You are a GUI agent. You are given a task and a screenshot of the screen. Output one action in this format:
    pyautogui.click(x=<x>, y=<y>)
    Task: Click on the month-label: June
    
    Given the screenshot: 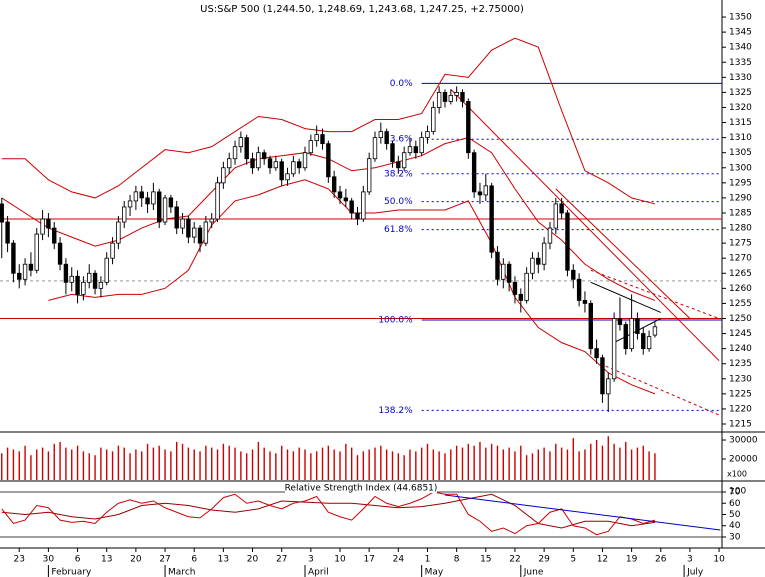 What is the action you would take?
    pyautogui.click(x=533, y=572)
    